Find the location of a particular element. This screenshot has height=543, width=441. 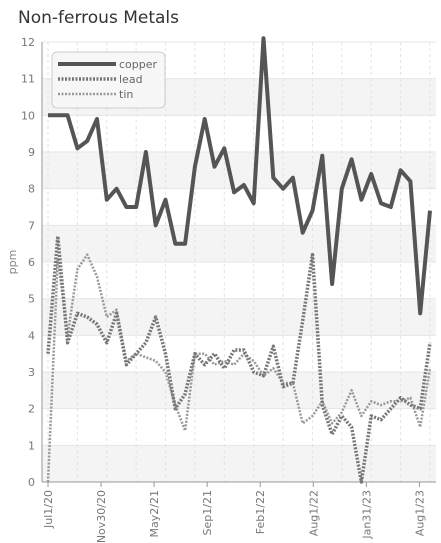

y-tick-label: 1 is located at coordinates (31, 445).